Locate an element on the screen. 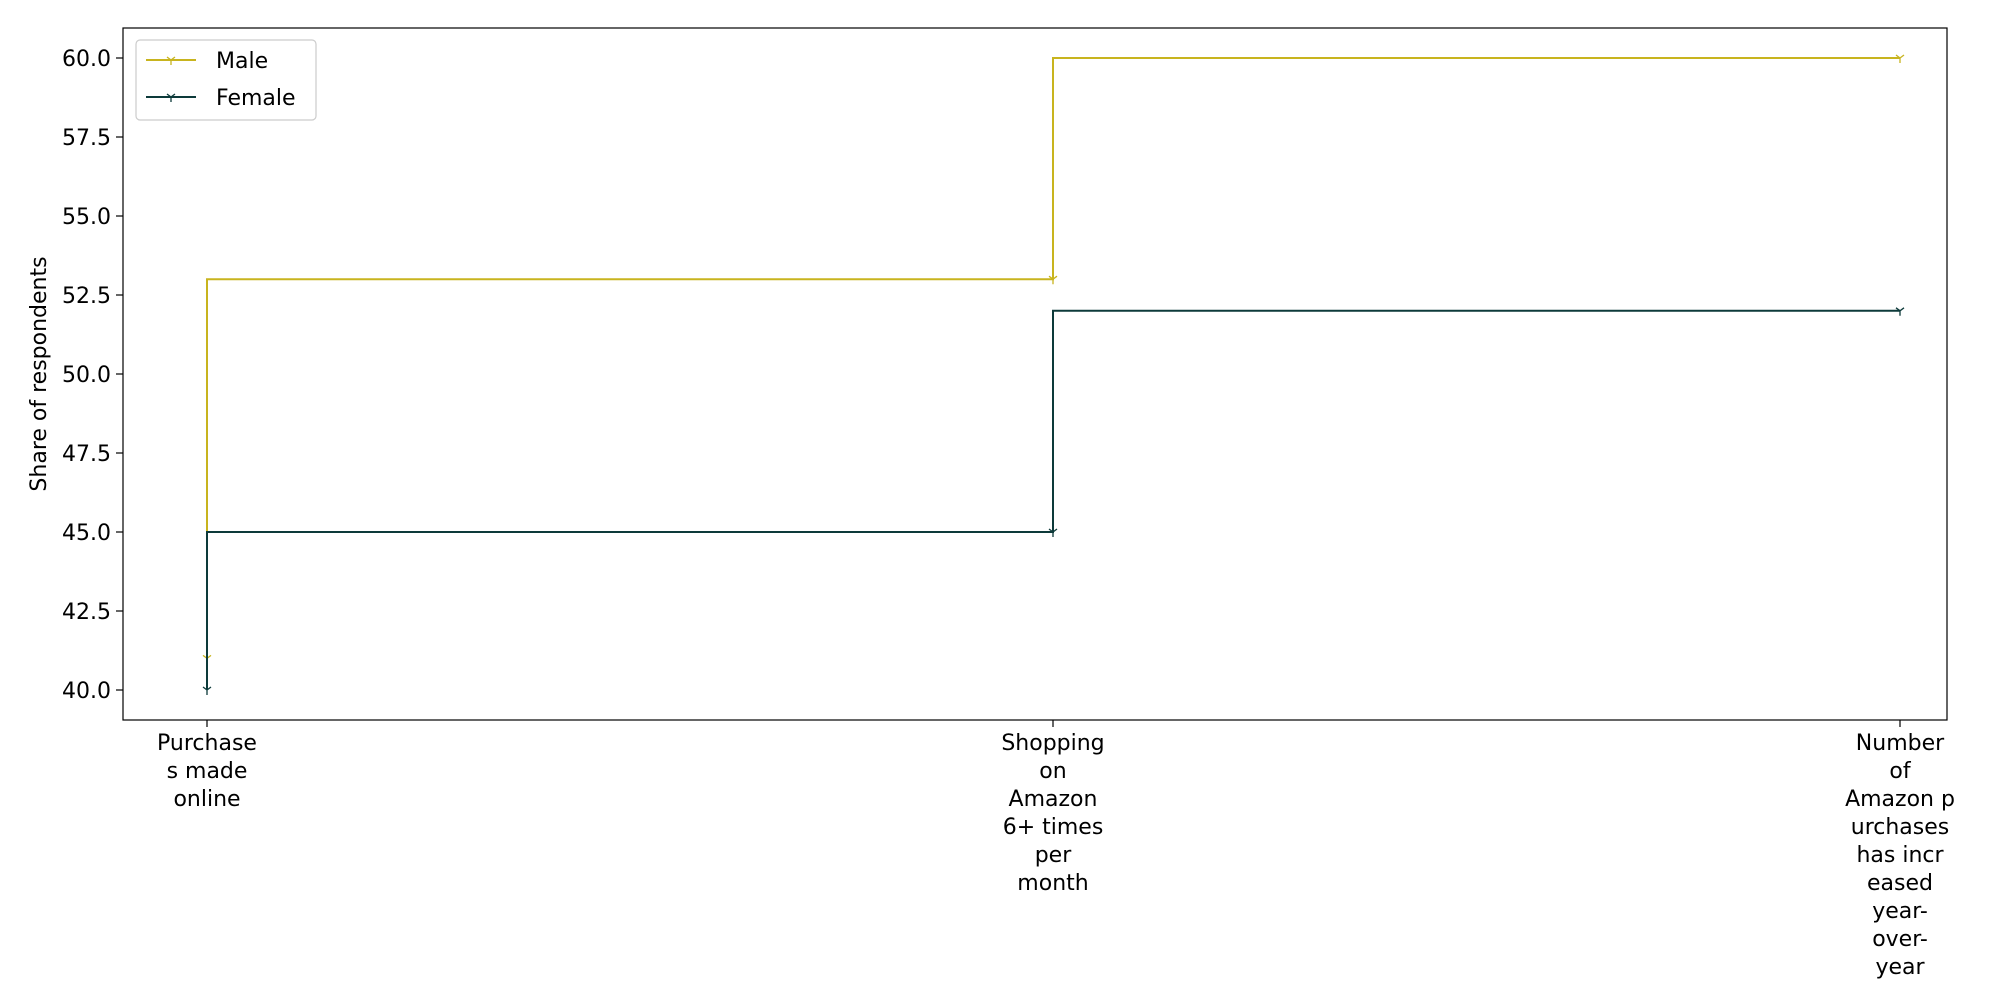  y-tick-label: 60.0 is located at coordinates (86, 59).